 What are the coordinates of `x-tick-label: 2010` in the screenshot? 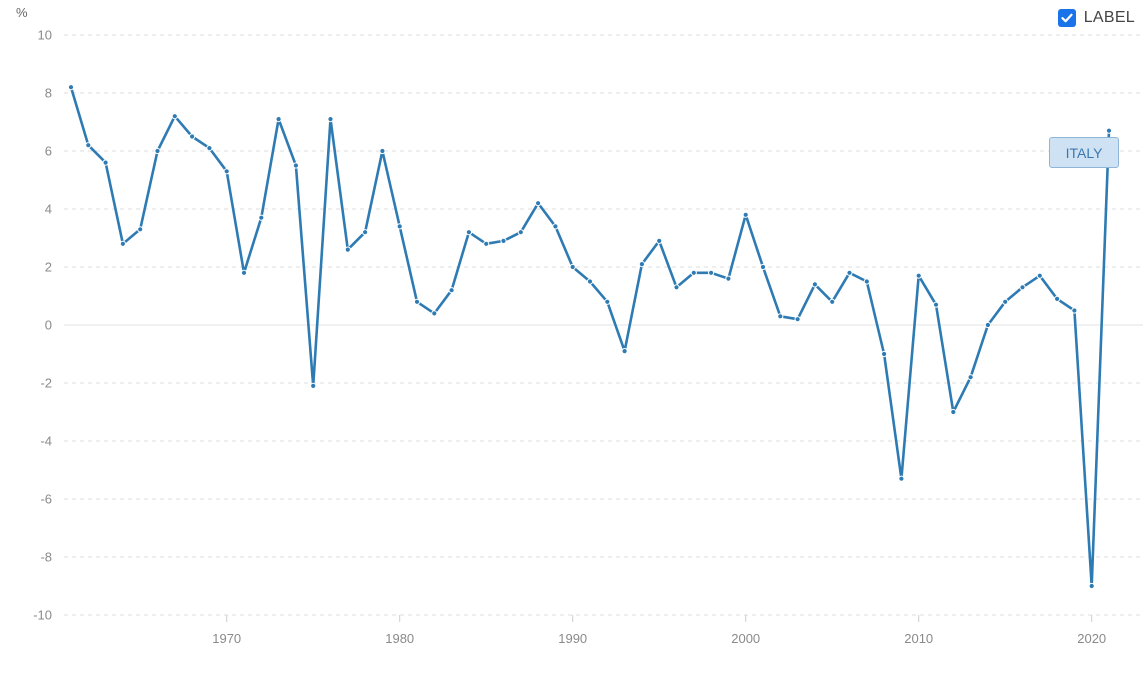 It's located at (918, 638).